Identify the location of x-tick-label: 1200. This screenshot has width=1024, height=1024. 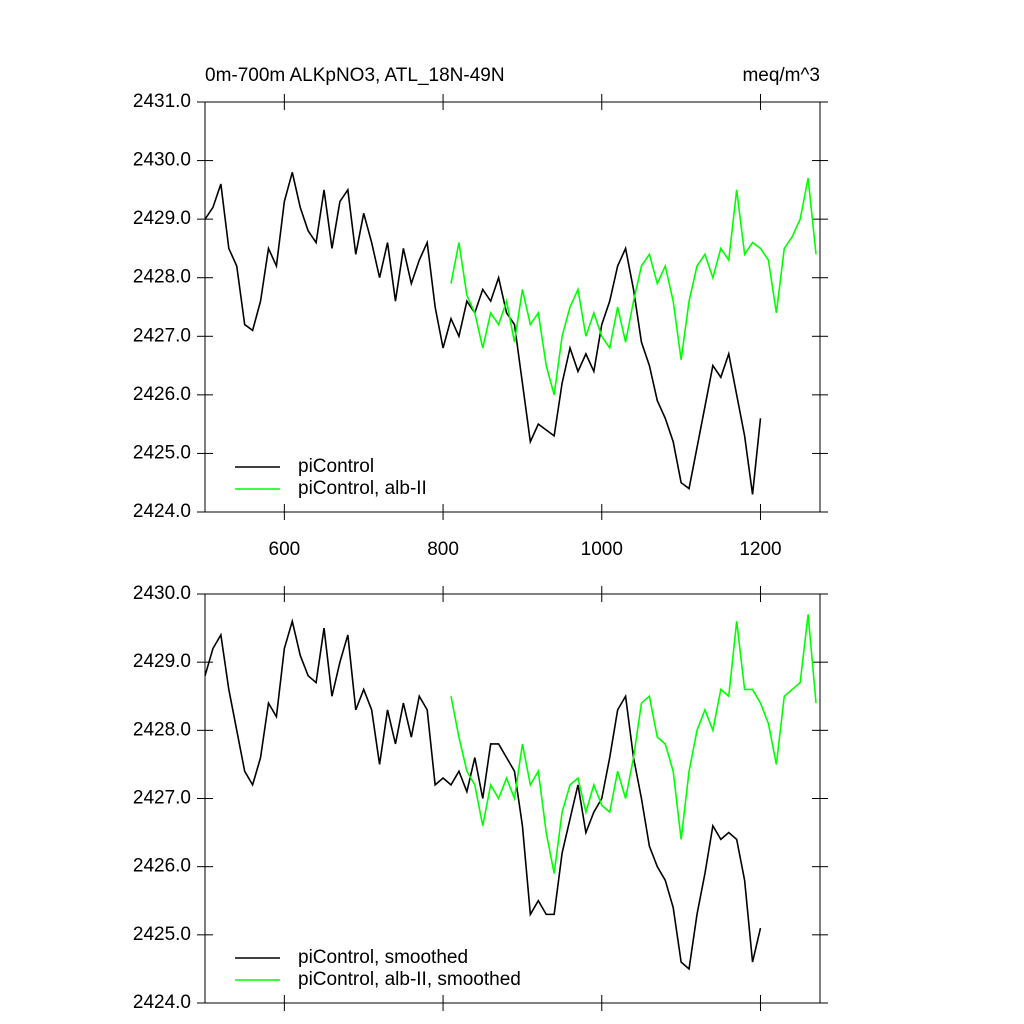
(760, 549).